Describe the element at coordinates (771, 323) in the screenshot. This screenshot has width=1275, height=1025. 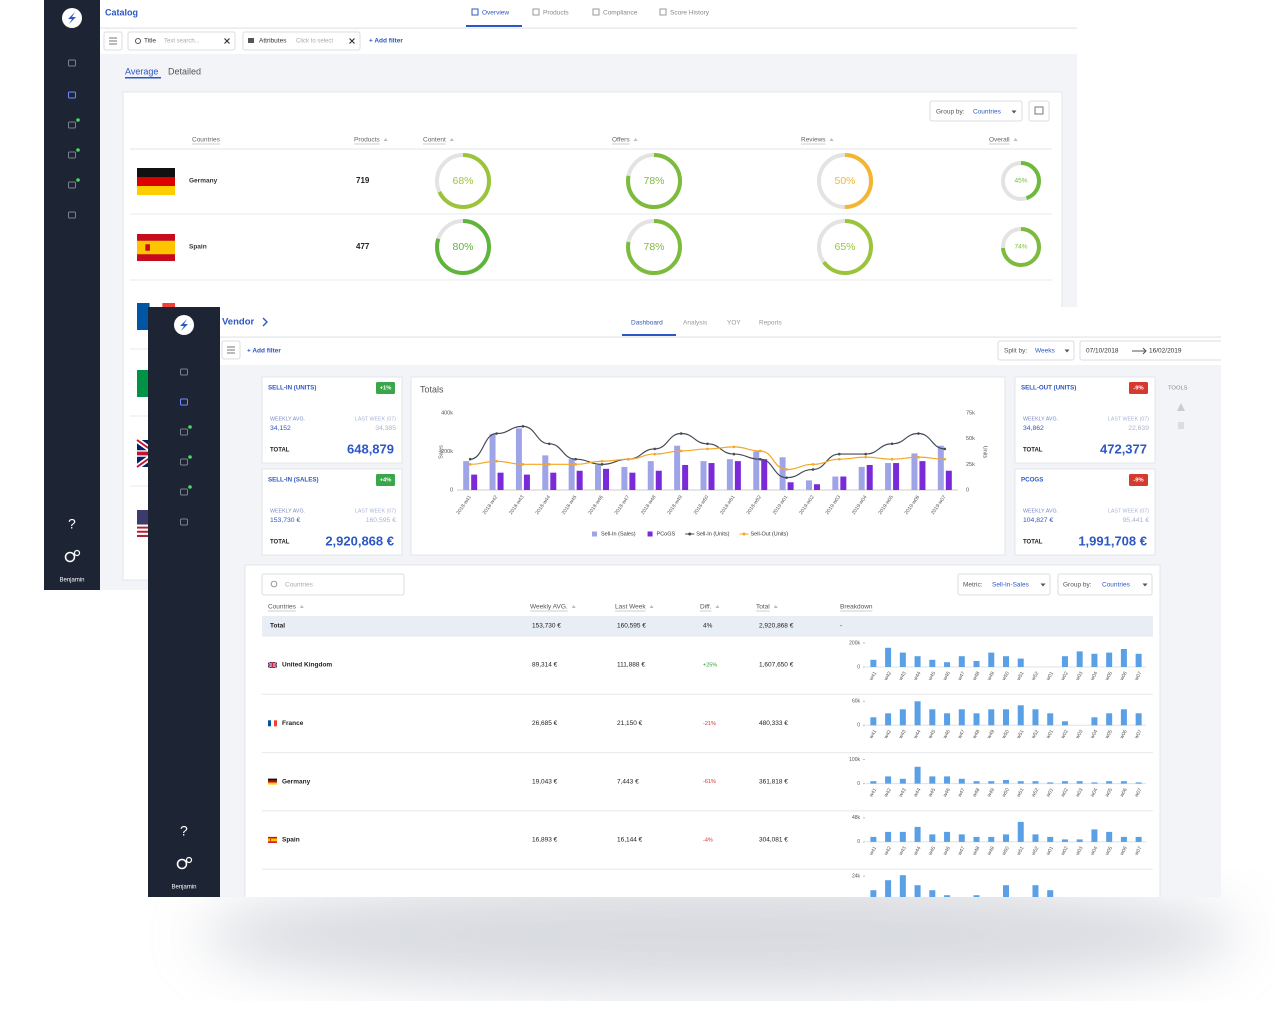
I see `tab: Reports` at that location.